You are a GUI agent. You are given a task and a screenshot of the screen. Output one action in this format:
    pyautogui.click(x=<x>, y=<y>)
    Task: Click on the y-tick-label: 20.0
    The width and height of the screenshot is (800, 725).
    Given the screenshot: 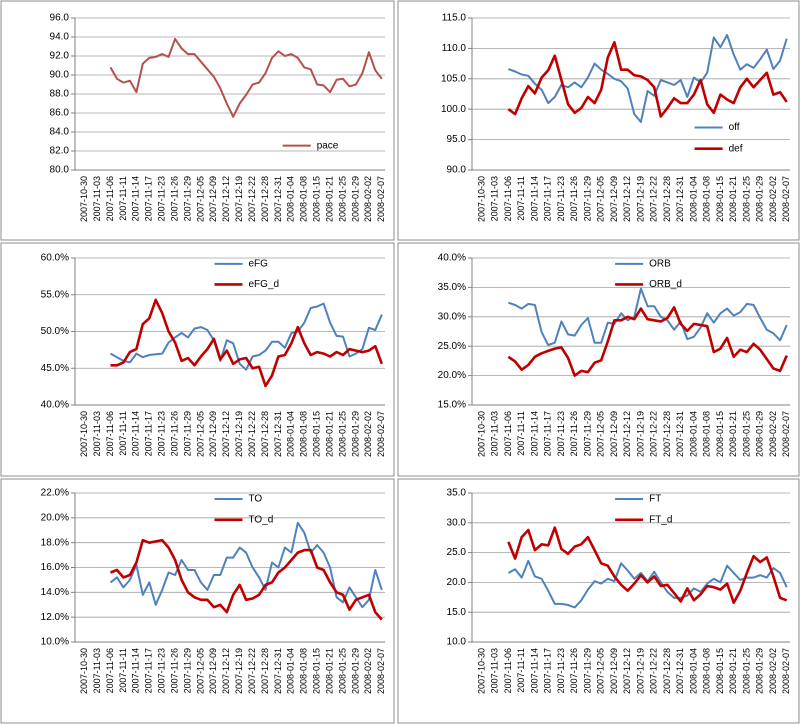 What is the action you would take?
    pyautogui.click(x=457, y=582)
    